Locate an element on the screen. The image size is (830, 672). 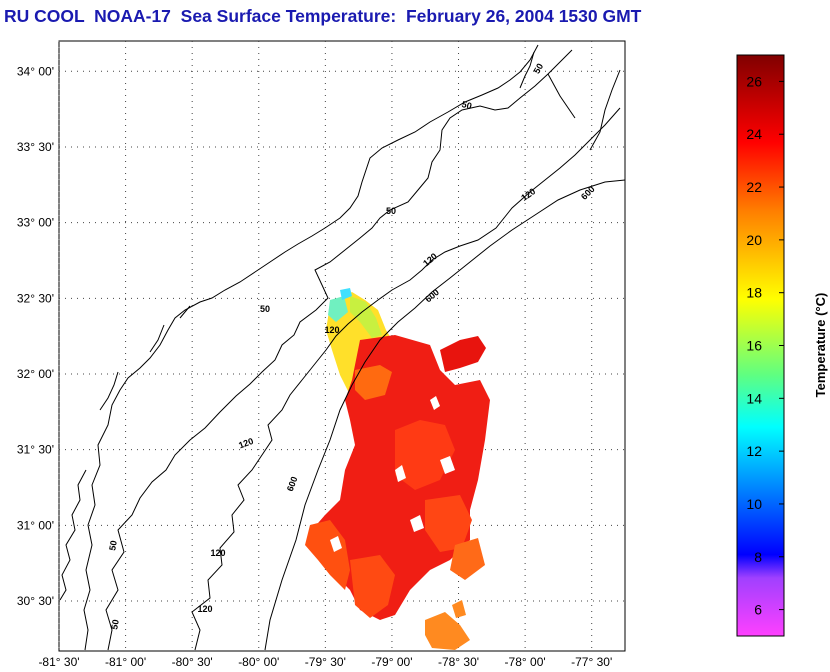
lat-tick-label: 32° 30' is located at coordinates (35, 298).